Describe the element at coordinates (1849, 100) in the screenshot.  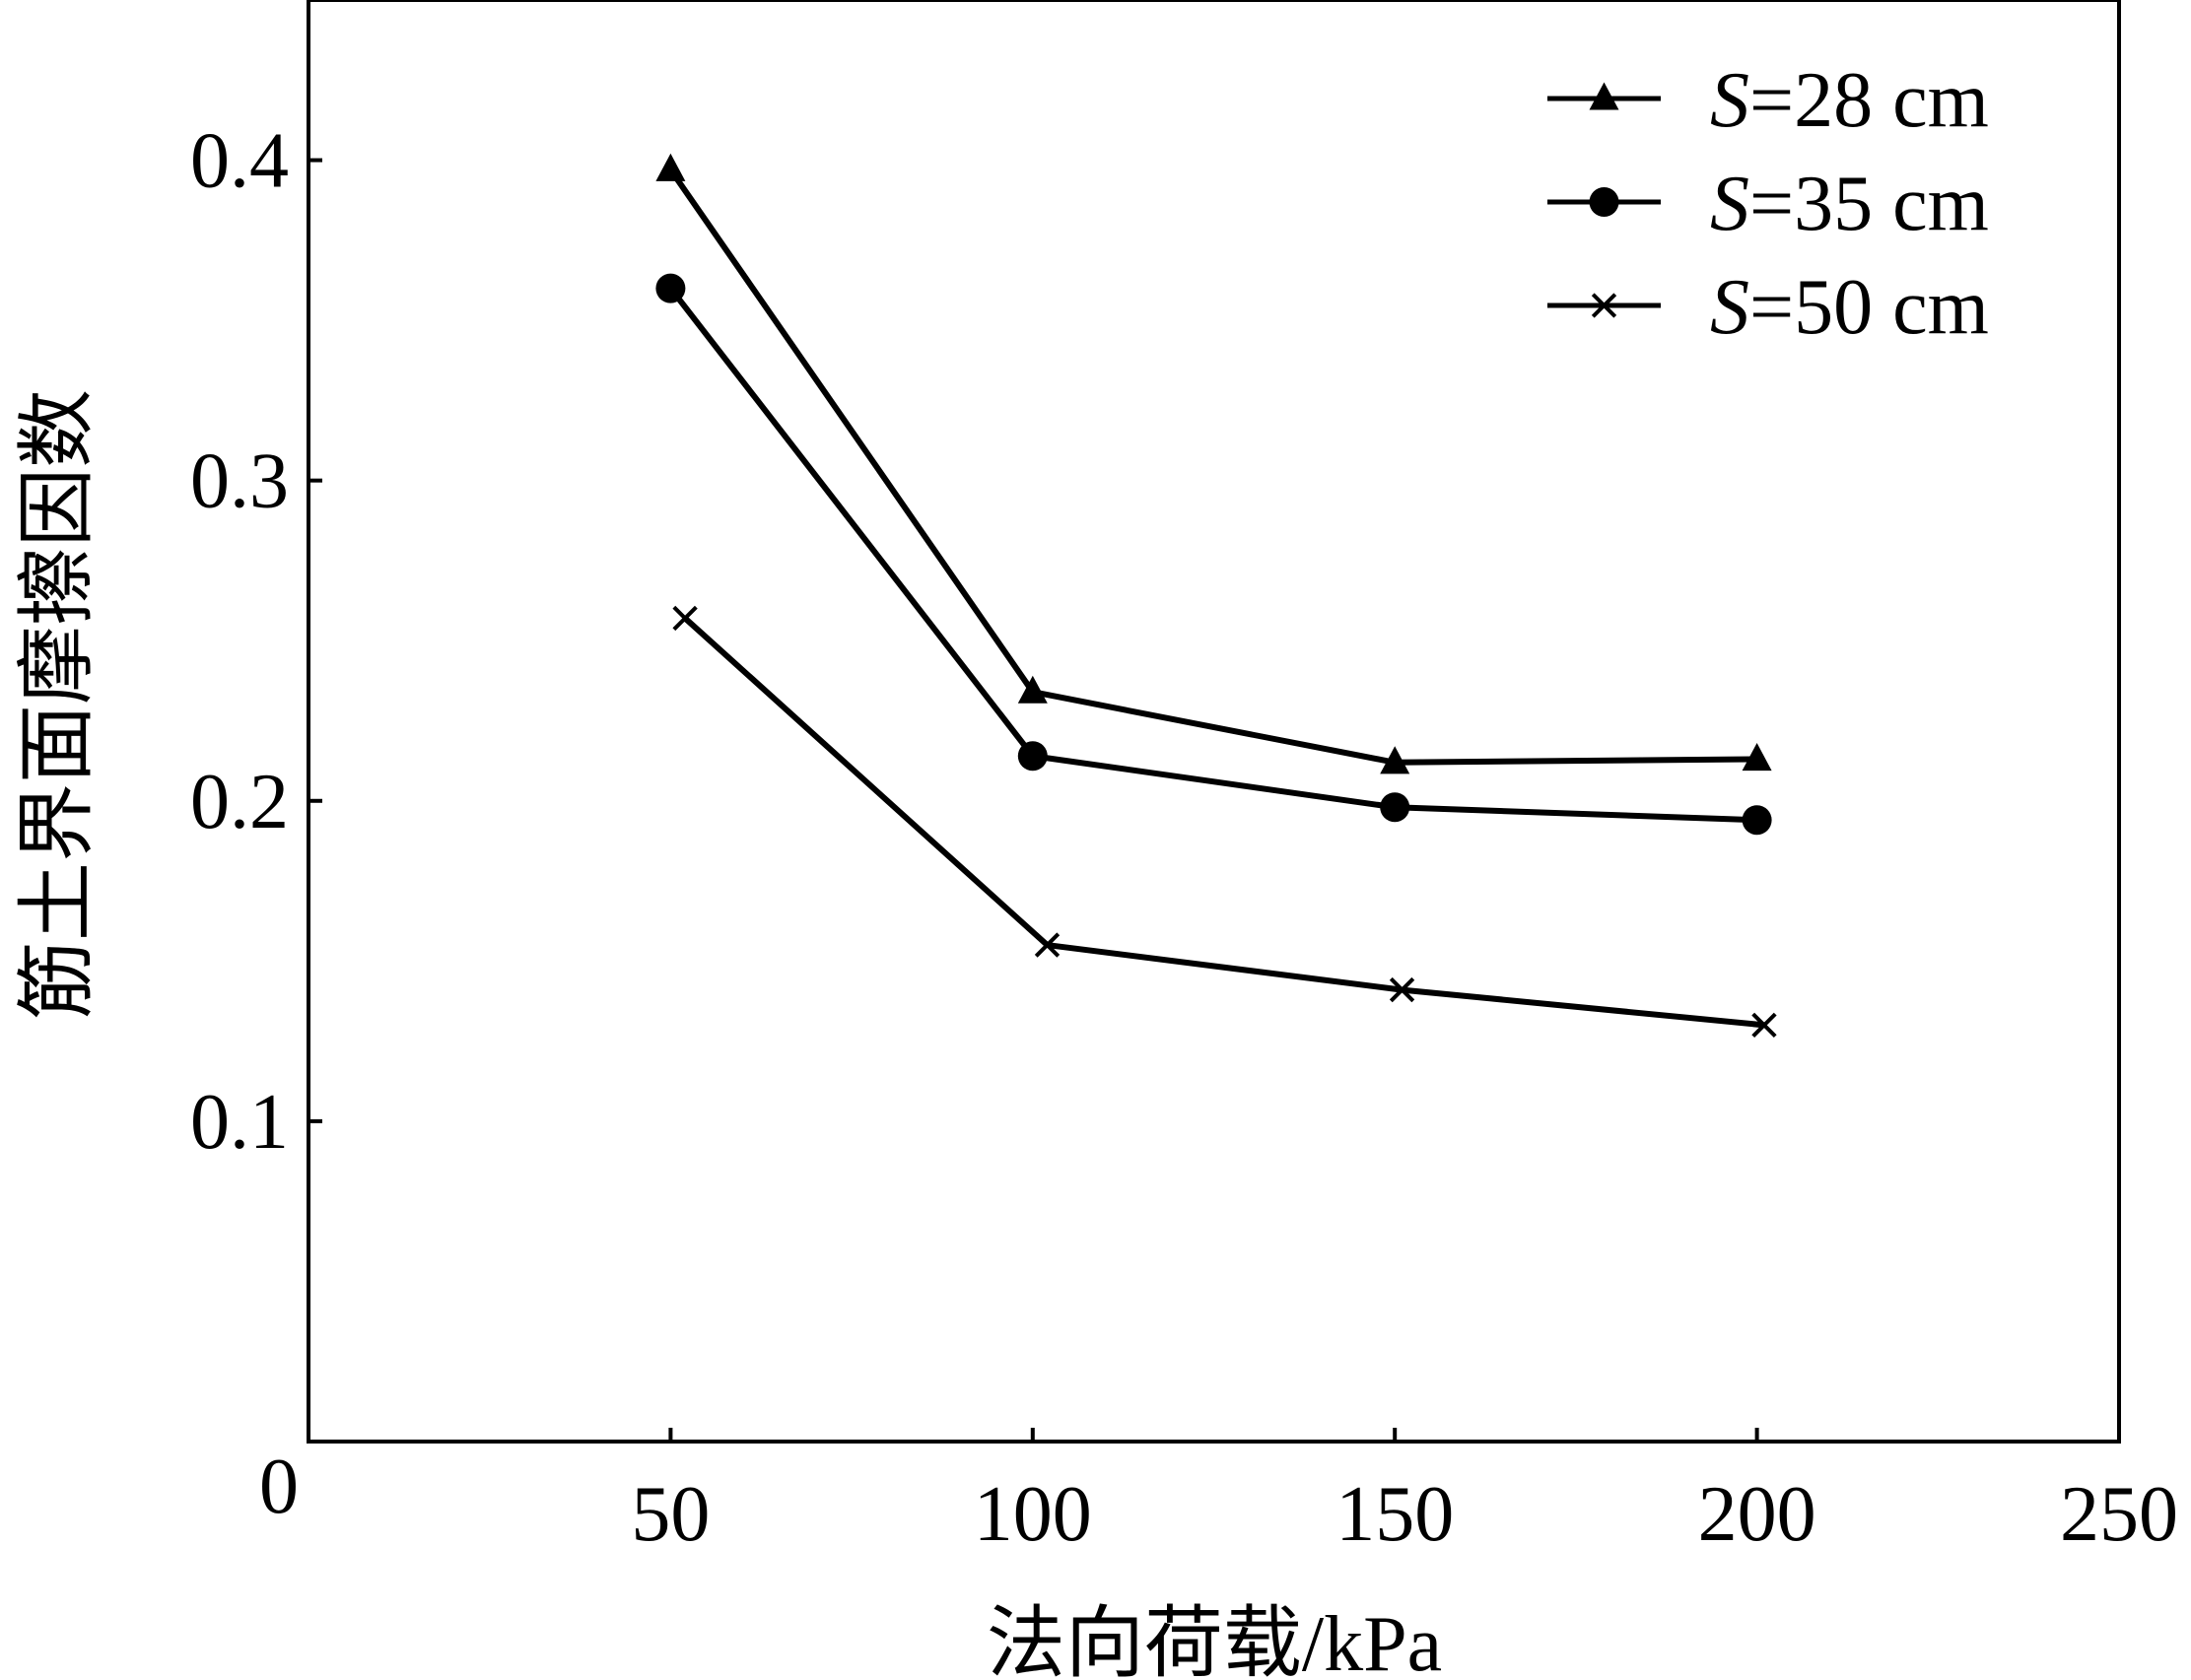
I see `legend-label: S=28 cm` at that location.